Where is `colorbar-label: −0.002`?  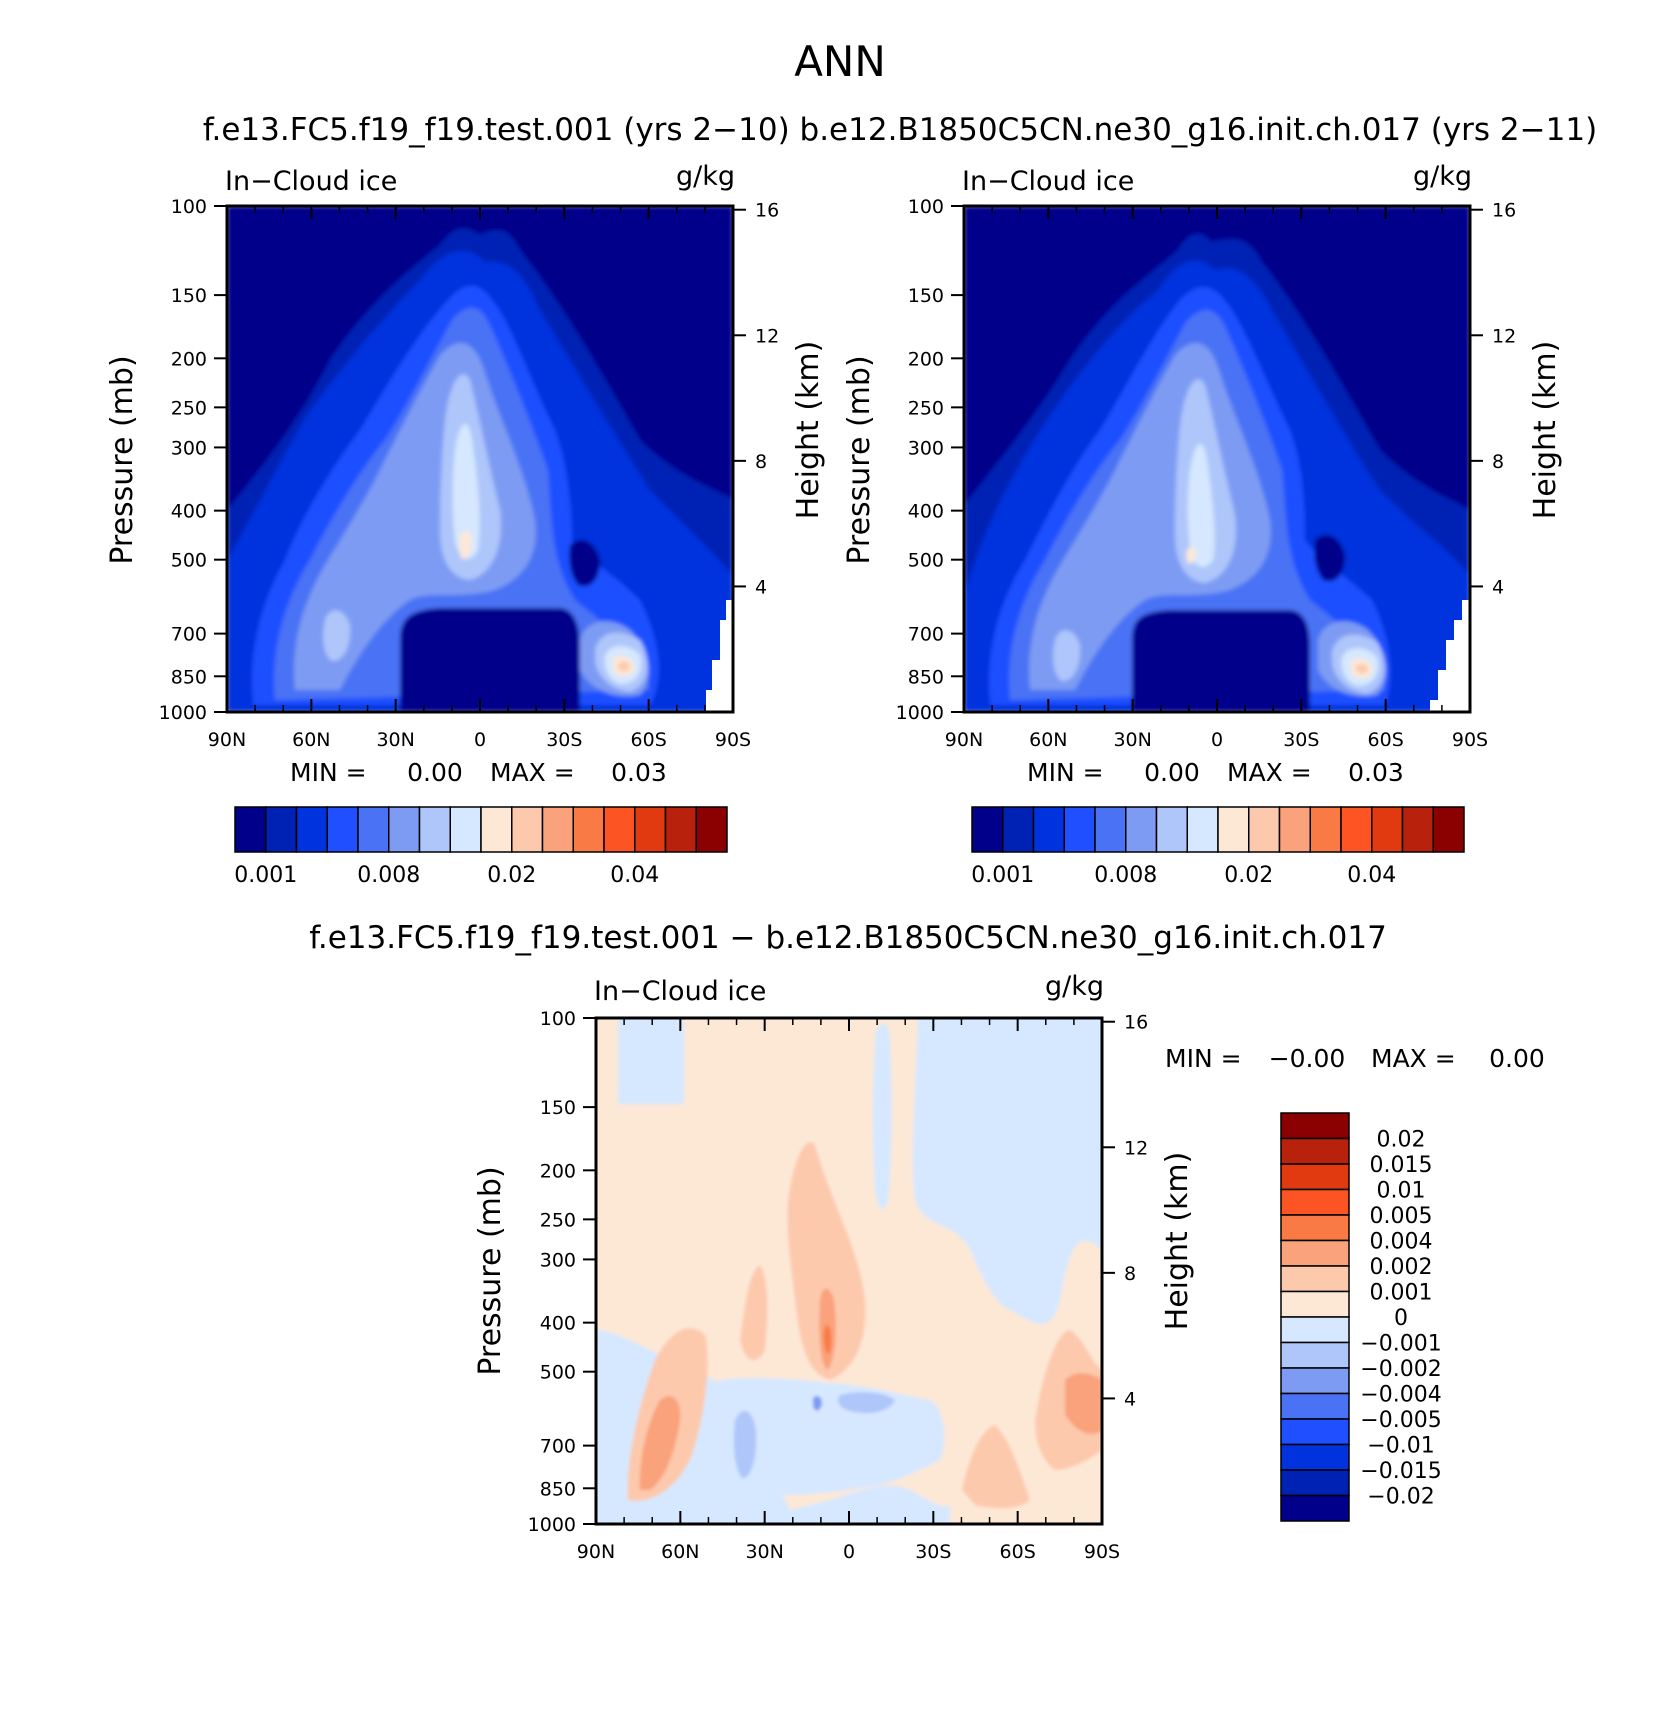
colorbar-label: −0.002 is located at coordinates (1400, 1369).